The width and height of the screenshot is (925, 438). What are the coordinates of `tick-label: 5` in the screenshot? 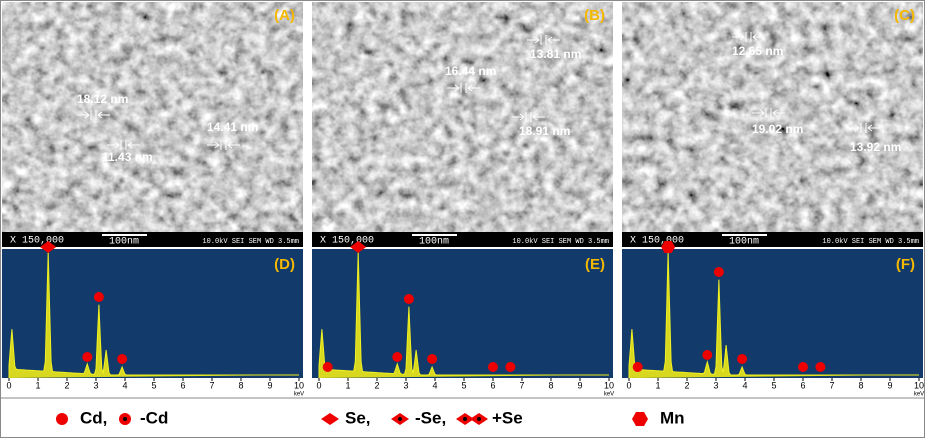 It's located at (773, 385).